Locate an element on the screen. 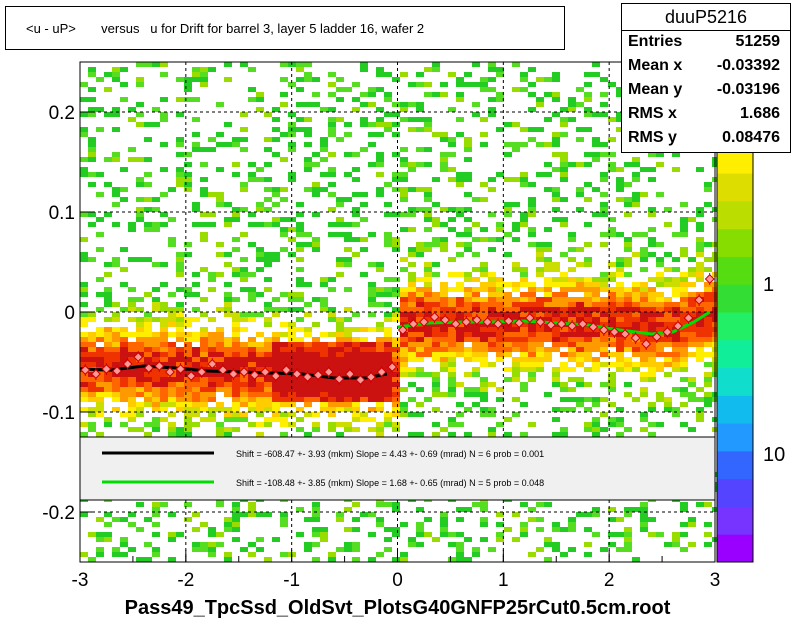 This screenshot has height=630, width=795. stats-key: RMS y is located at coordinates (652, 137).